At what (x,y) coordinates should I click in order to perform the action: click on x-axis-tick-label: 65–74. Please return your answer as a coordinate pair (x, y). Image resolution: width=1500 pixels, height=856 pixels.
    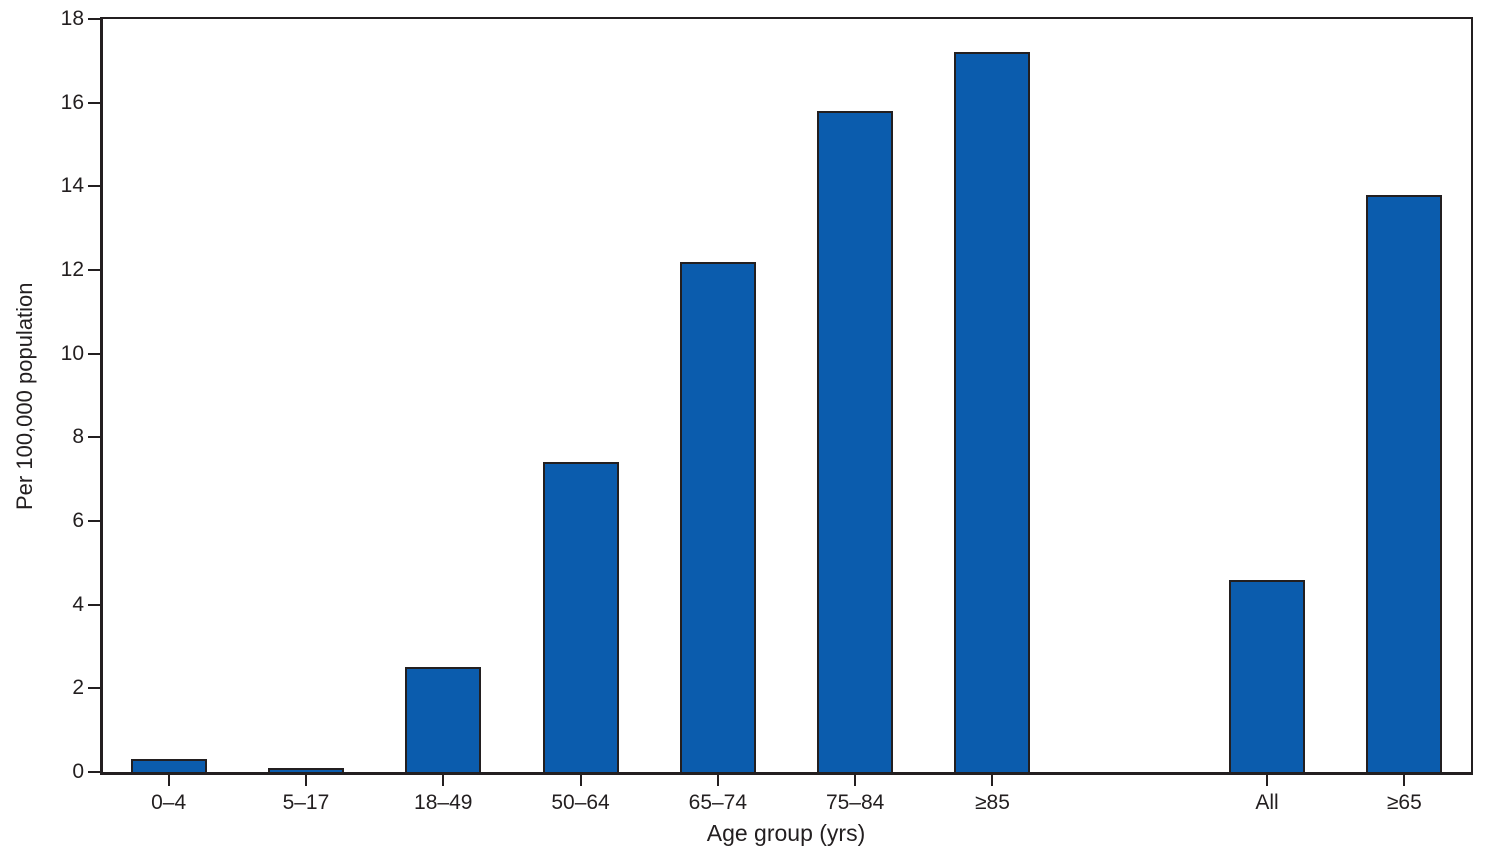
    Looking at the image, I should click on (718, 802).